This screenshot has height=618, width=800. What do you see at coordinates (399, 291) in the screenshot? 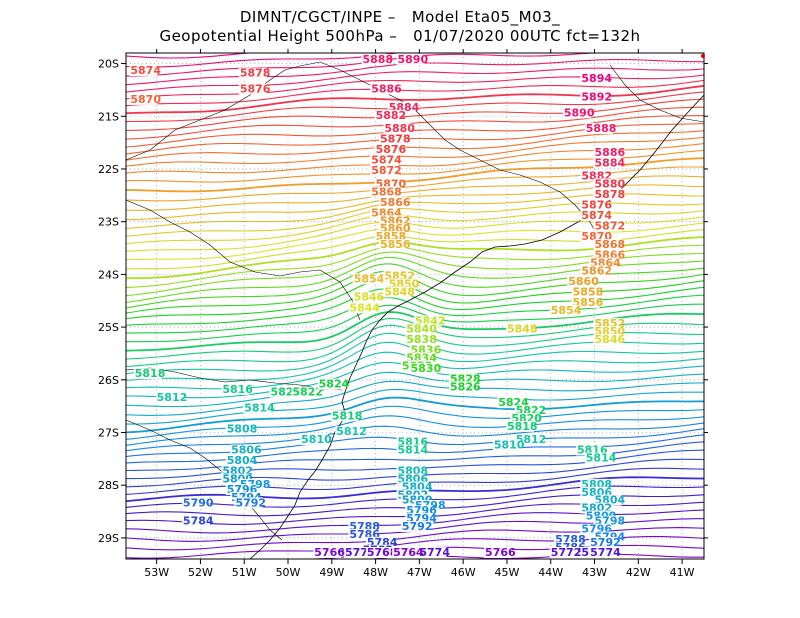
I see `contour-label: 5848` at bounding box center [399, 291].